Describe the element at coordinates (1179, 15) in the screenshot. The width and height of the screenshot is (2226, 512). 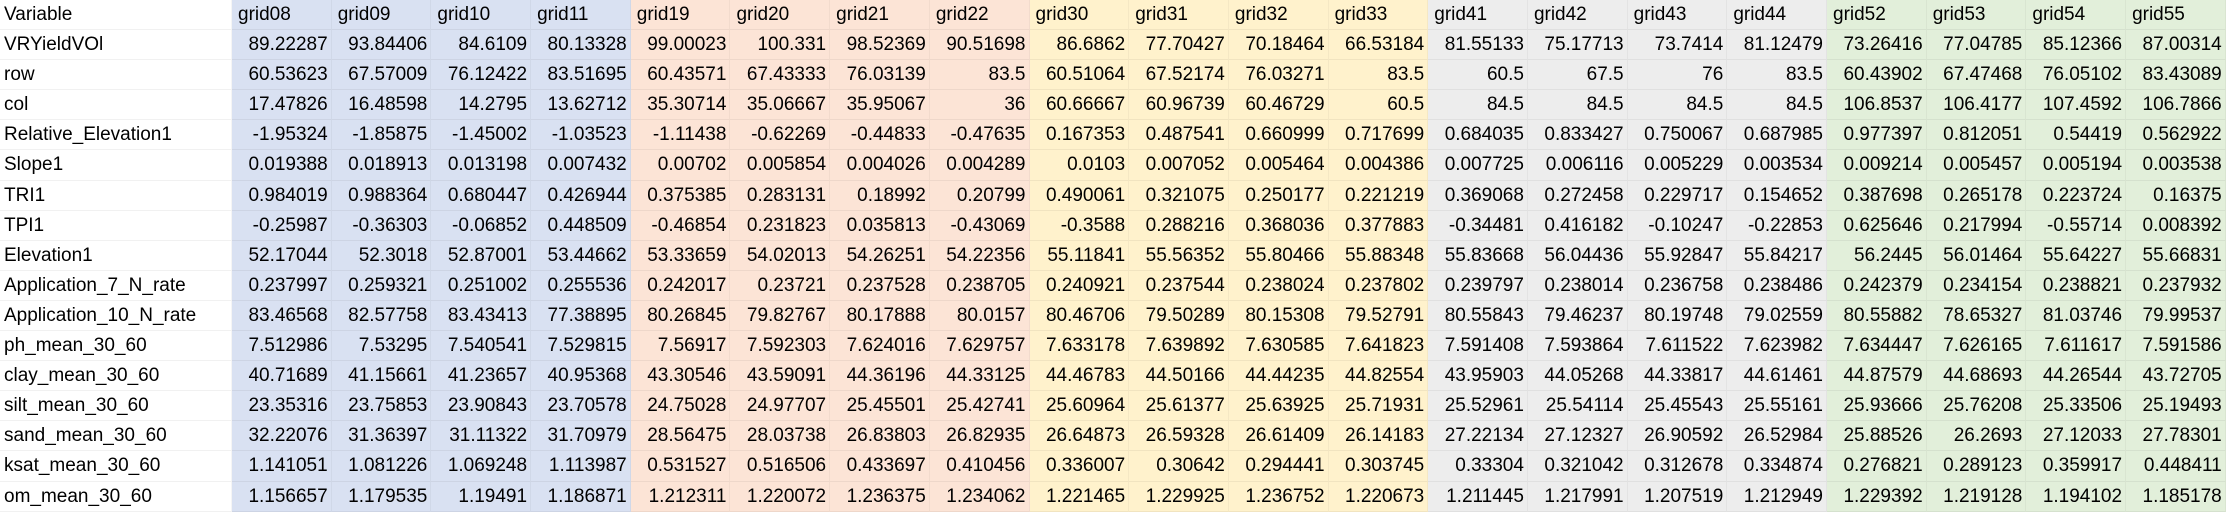
I see `header-cell-grid31: grid31` at that location.